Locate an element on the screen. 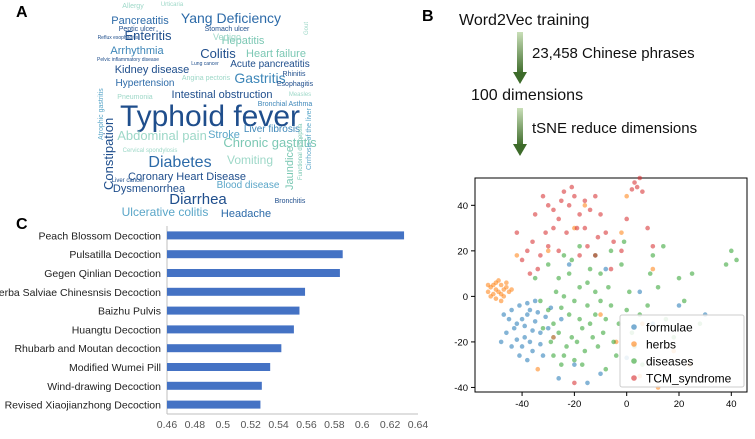 The width and height of the screenshot is (755, 439). word-cloud-term-vertical: Jaundice is located at coordinates (290, 168).